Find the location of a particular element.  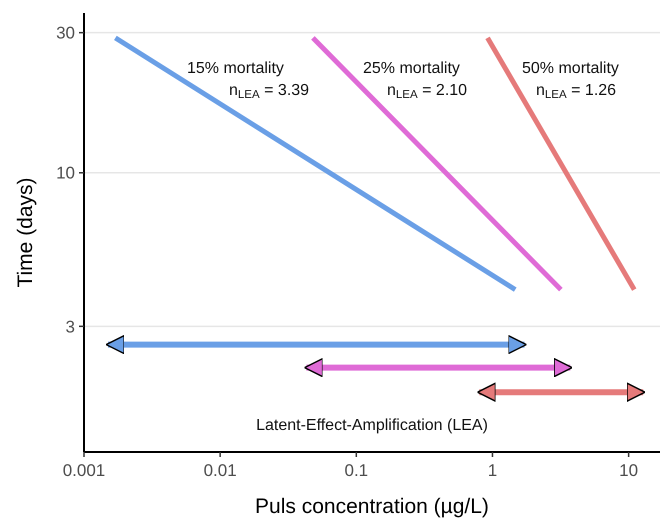

x-tick-label: 1 is located at coordinates (493, 470).